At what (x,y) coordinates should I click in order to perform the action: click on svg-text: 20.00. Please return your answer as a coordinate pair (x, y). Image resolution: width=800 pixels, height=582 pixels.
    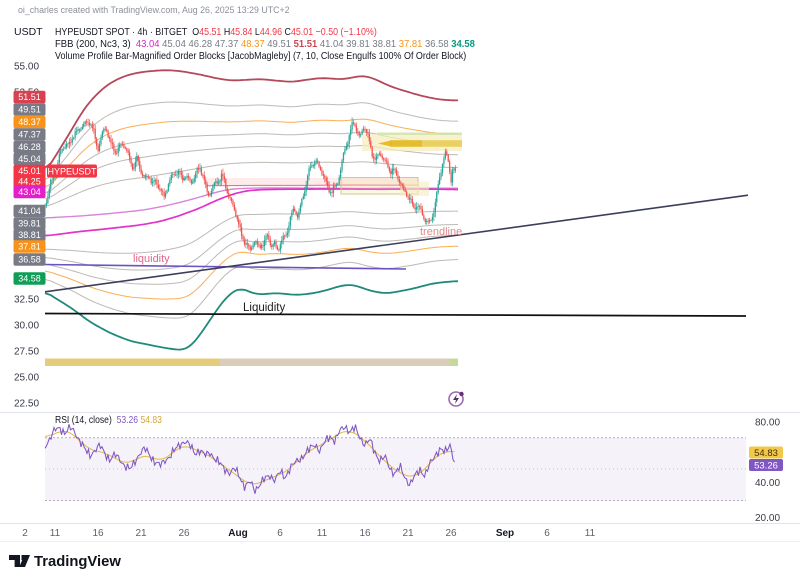
    Looking at the image, I should click on (767, 518).